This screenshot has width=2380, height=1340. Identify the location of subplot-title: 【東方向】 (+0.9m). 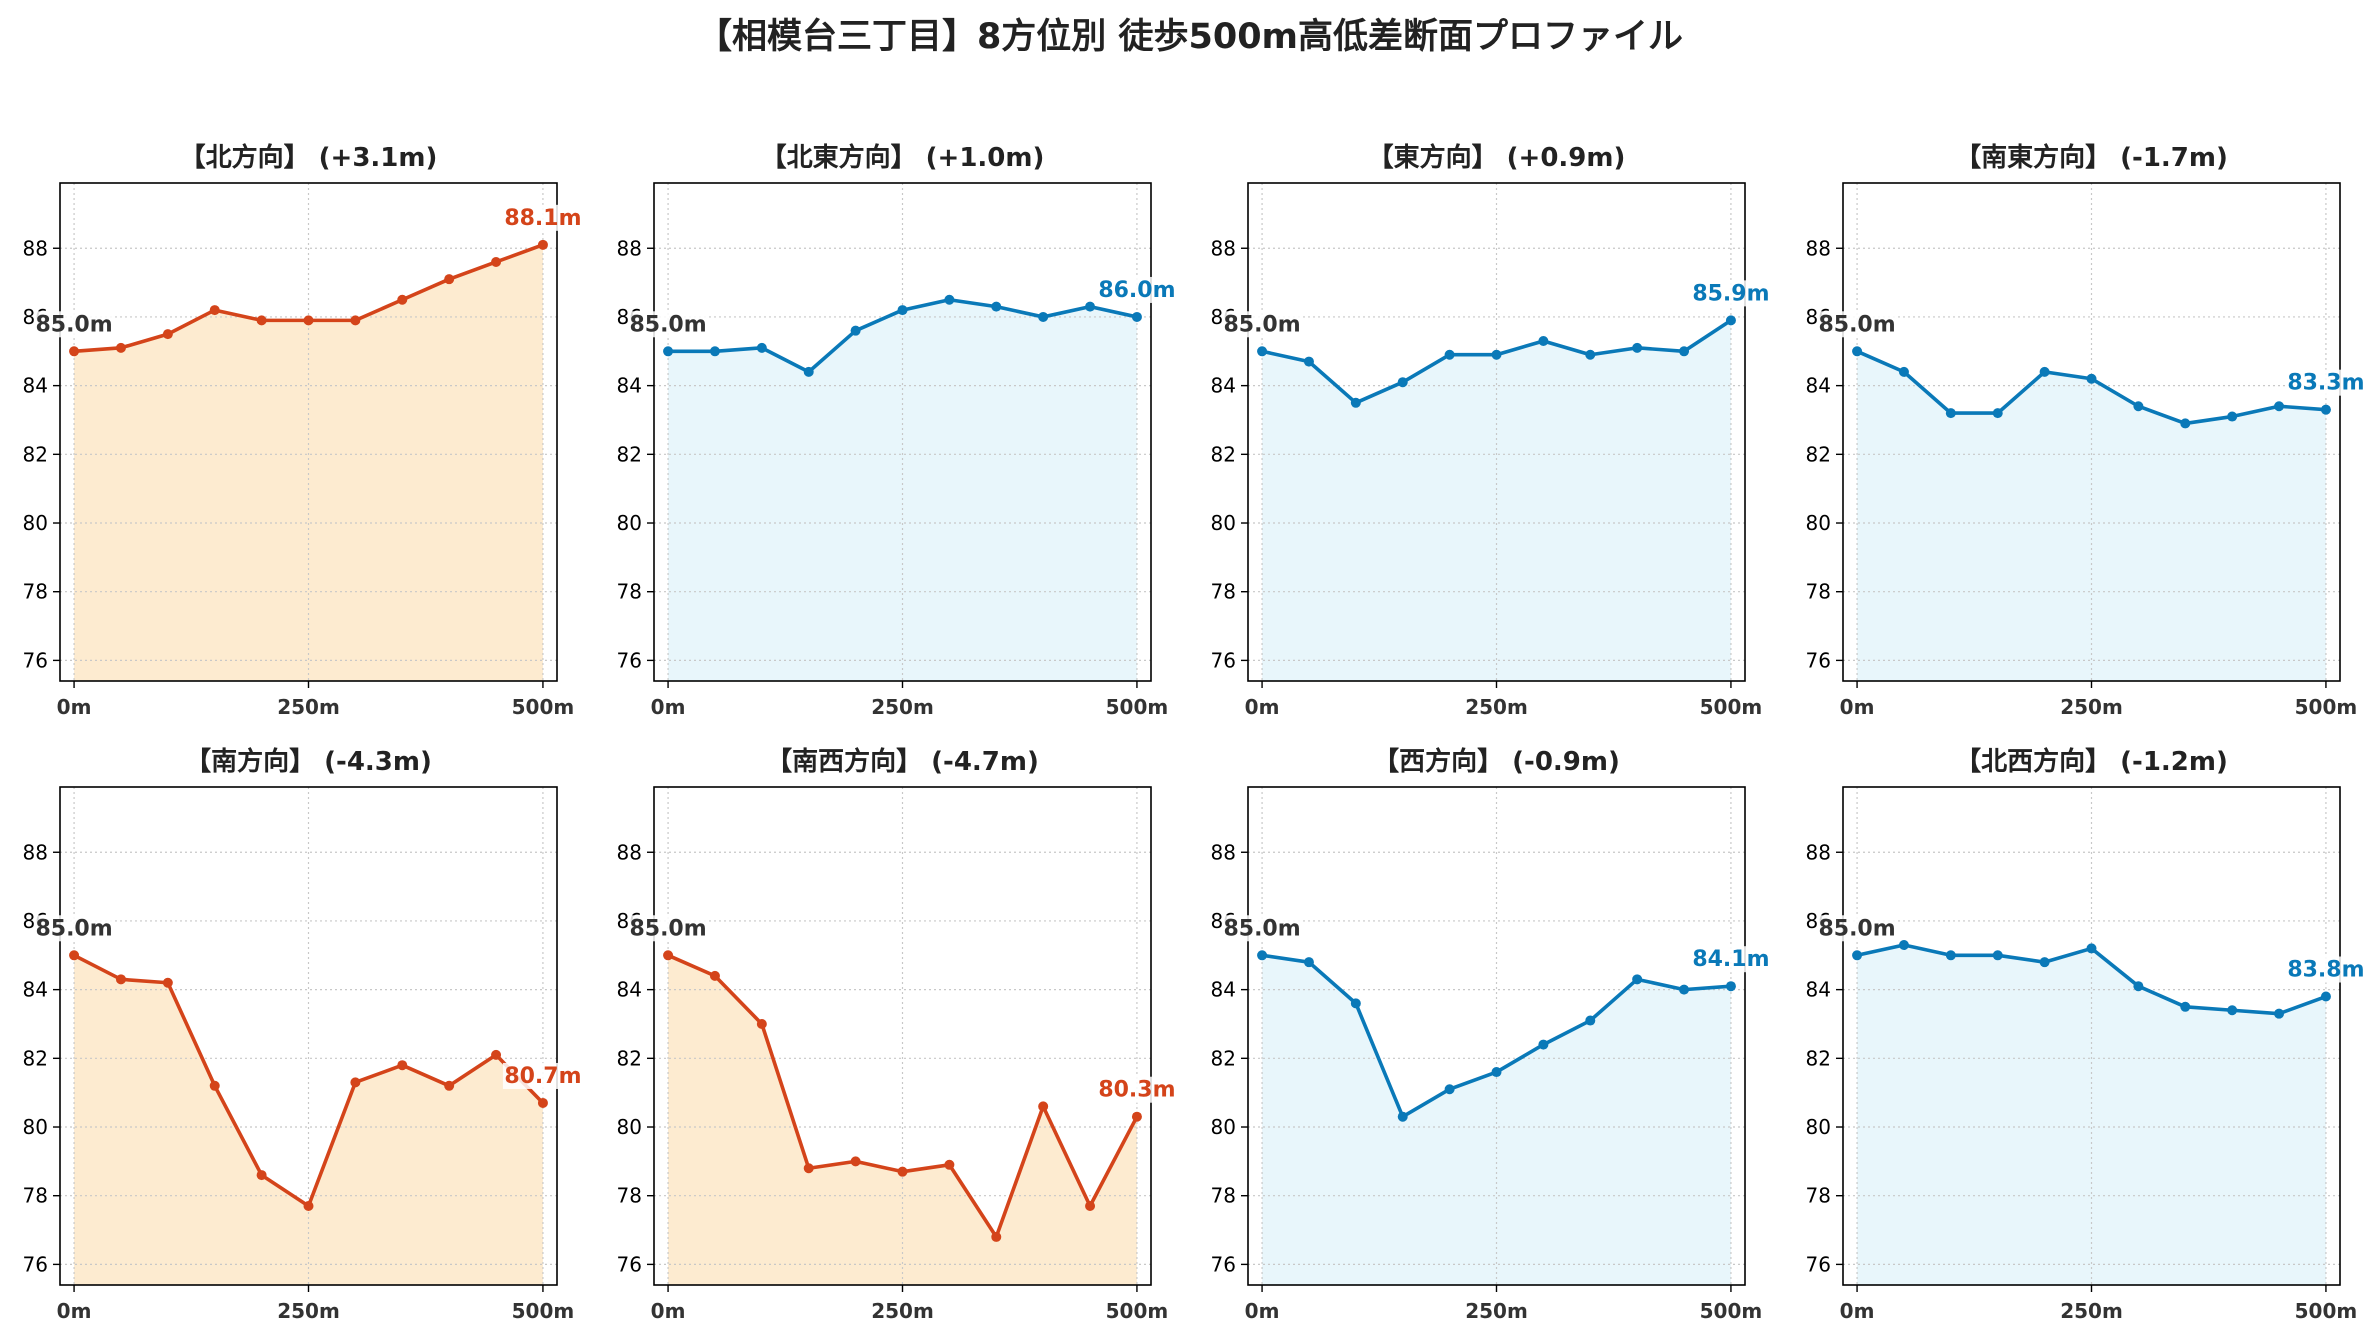
(1497, 157).